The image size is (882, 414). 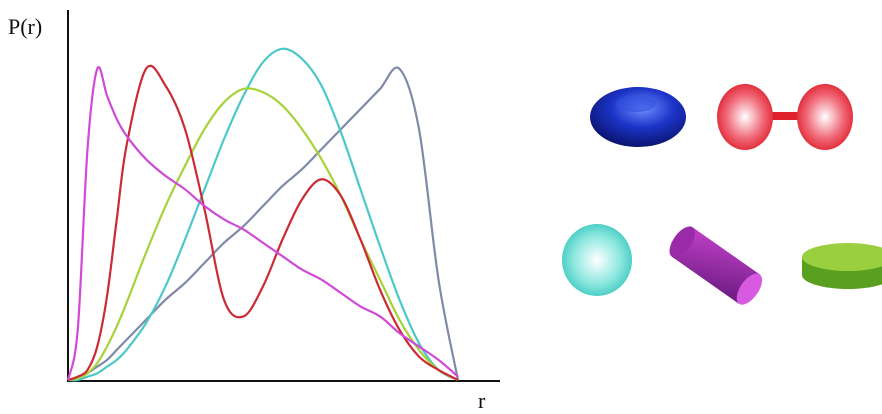 What do you see at coordinates (785, 116) in the screenshot?
I see `dumbbell-bar` at bounding box center [785, 116].